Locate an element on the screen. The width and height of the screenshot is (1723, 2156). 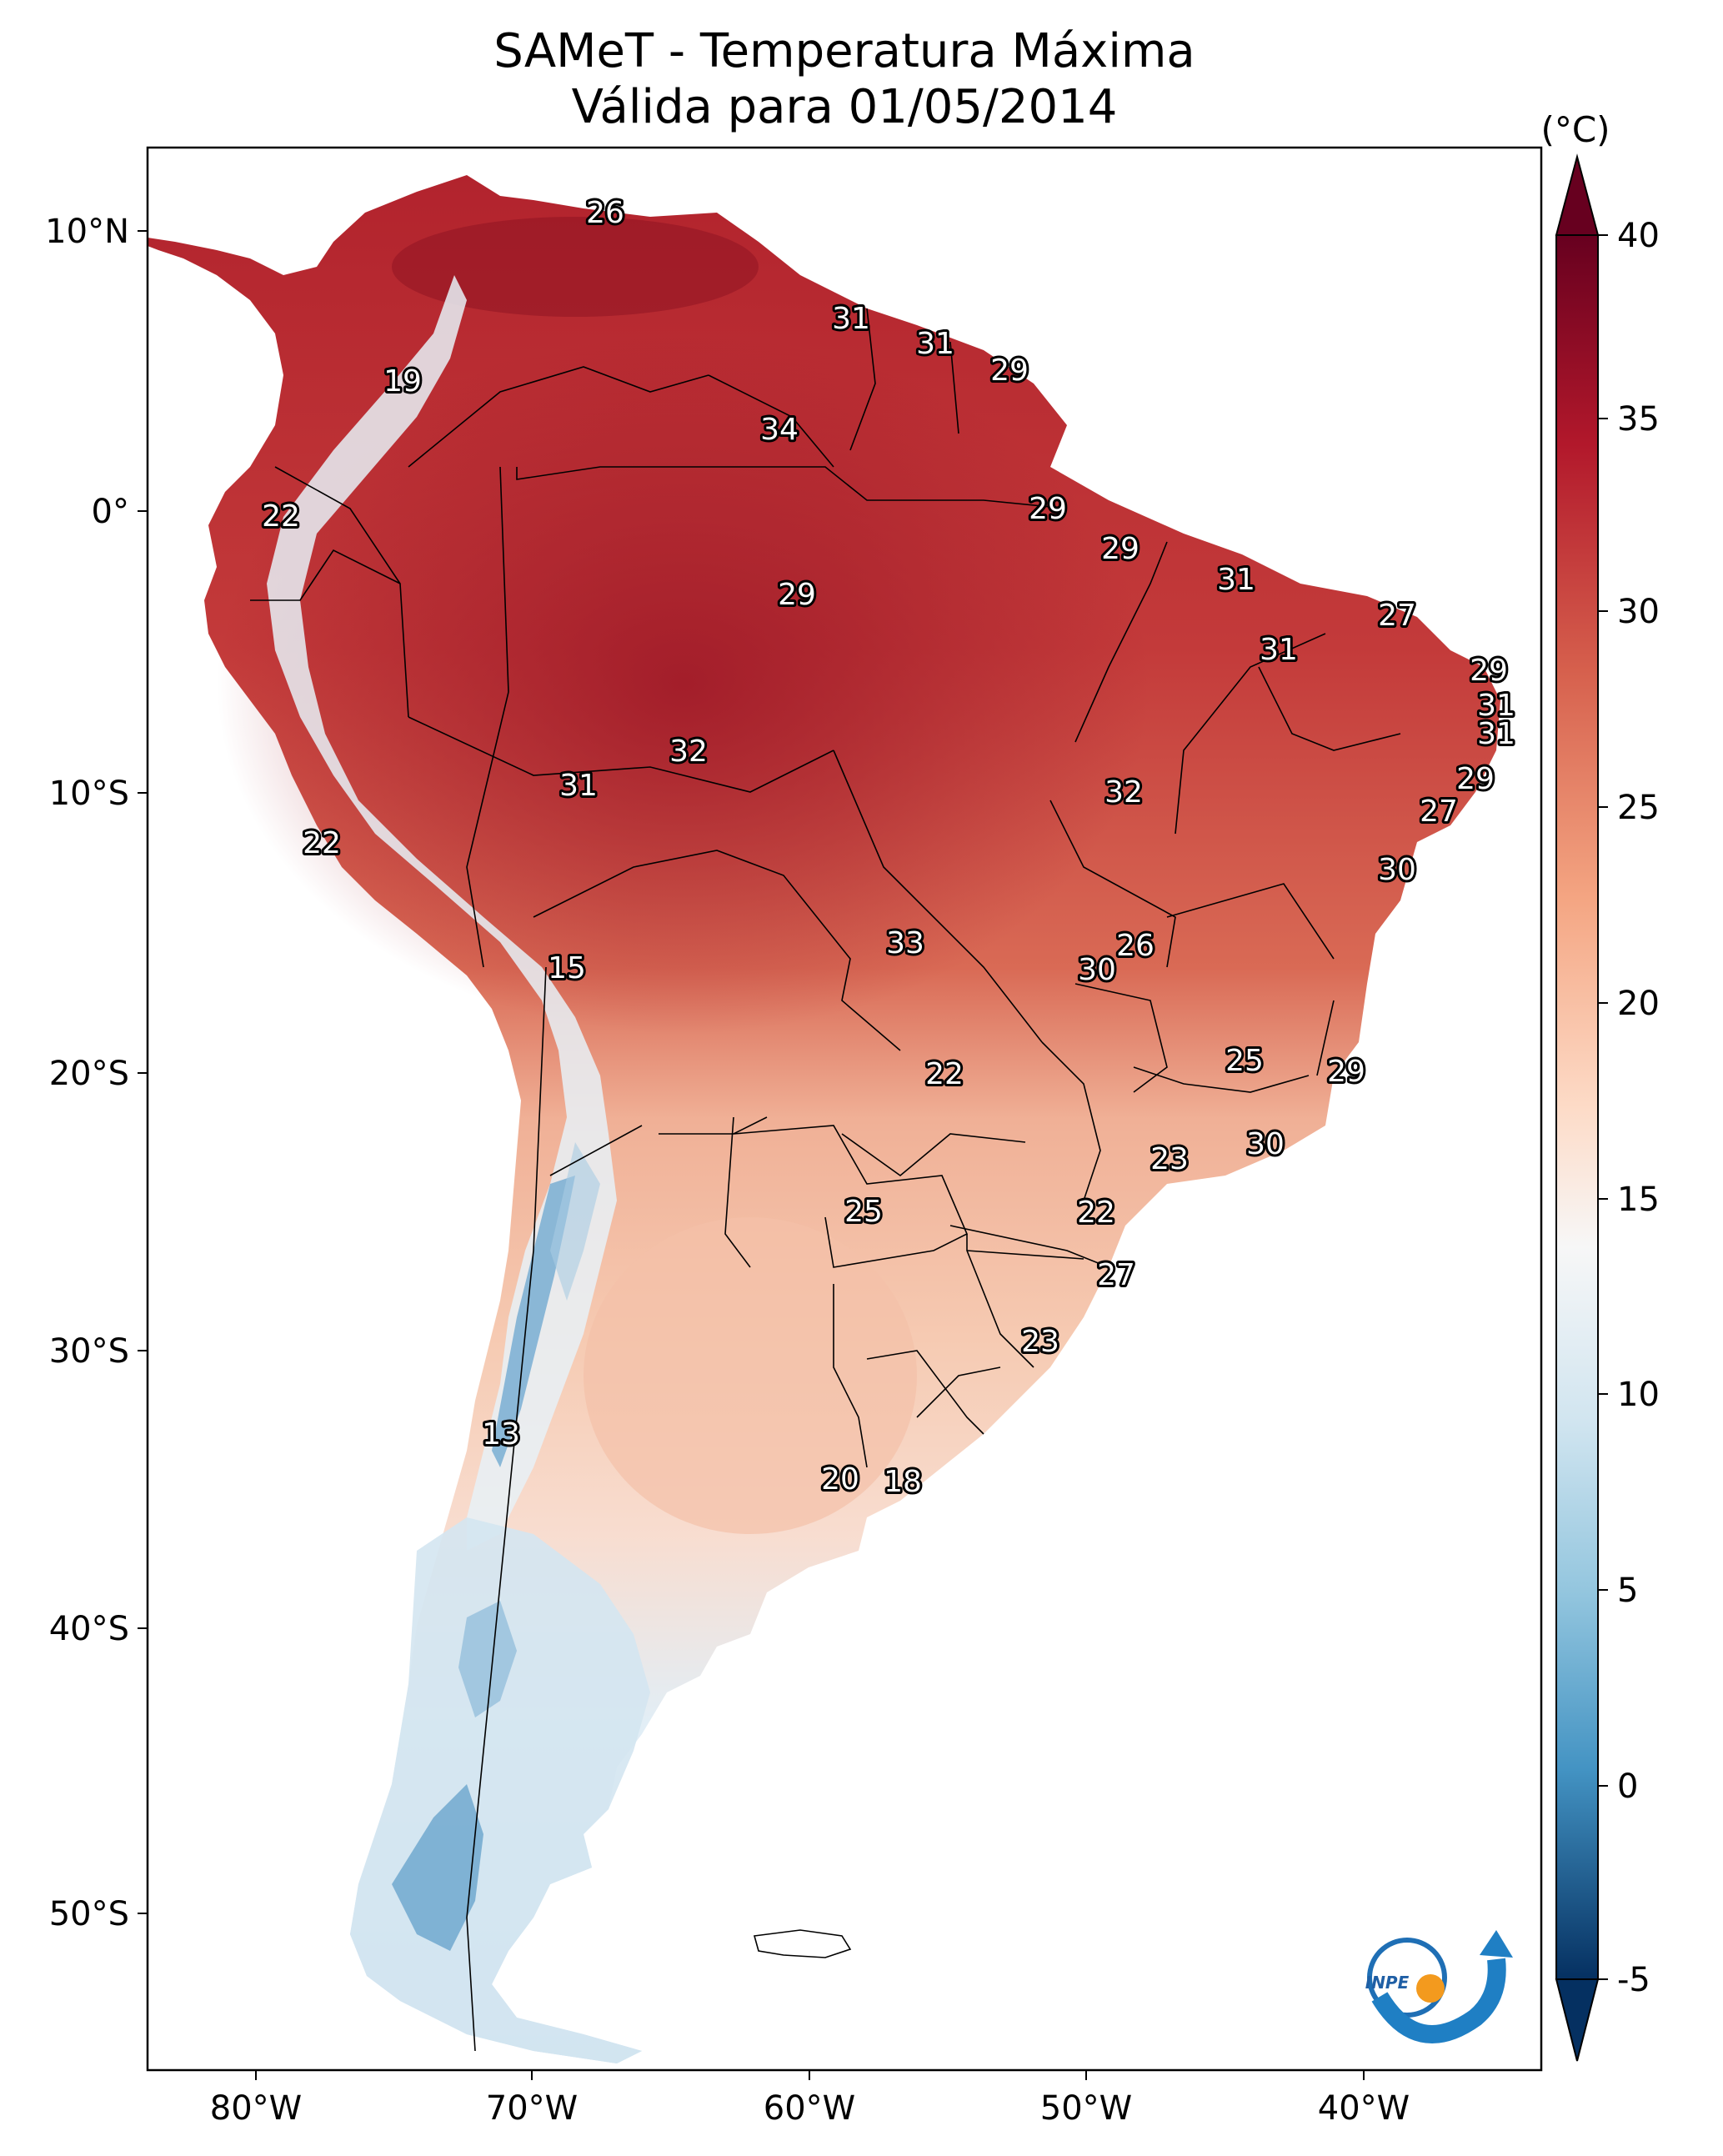
x-axis: 80°W 70°W 60°W 50°W 40°W is located at coordinates (810, 2099).